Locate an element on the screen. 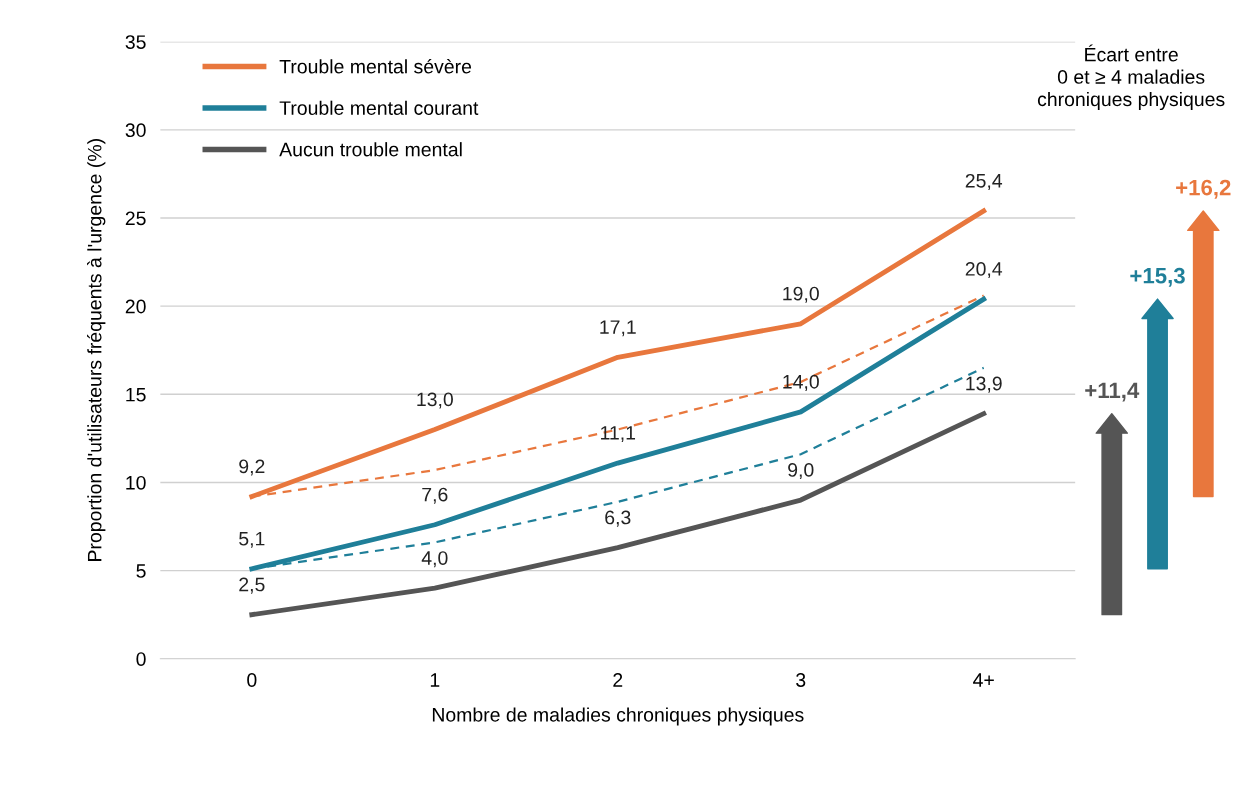 Image resolution: width=1243 pixels, height=787 pixels. y-tick-label: 30 is located at coordinates (135, 130).